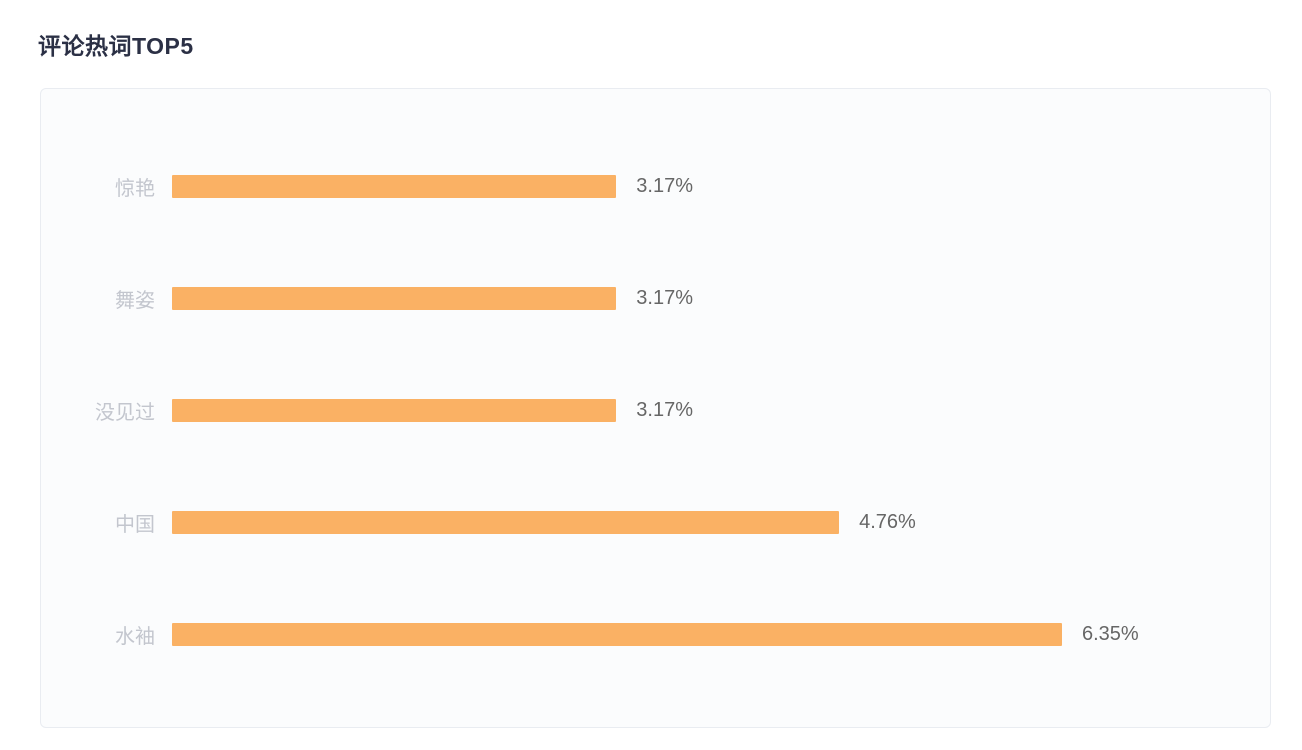  What do you see at coordinates (125, 412) in the screenshot?
I see `category-label: 没见过` at bounding box center [125, 412].